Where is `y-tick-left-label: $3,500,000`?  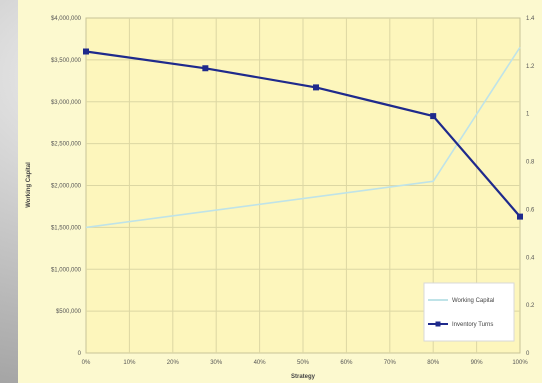
y-tick-left-label: $3,500,000 is located at coordinates (66, 61).